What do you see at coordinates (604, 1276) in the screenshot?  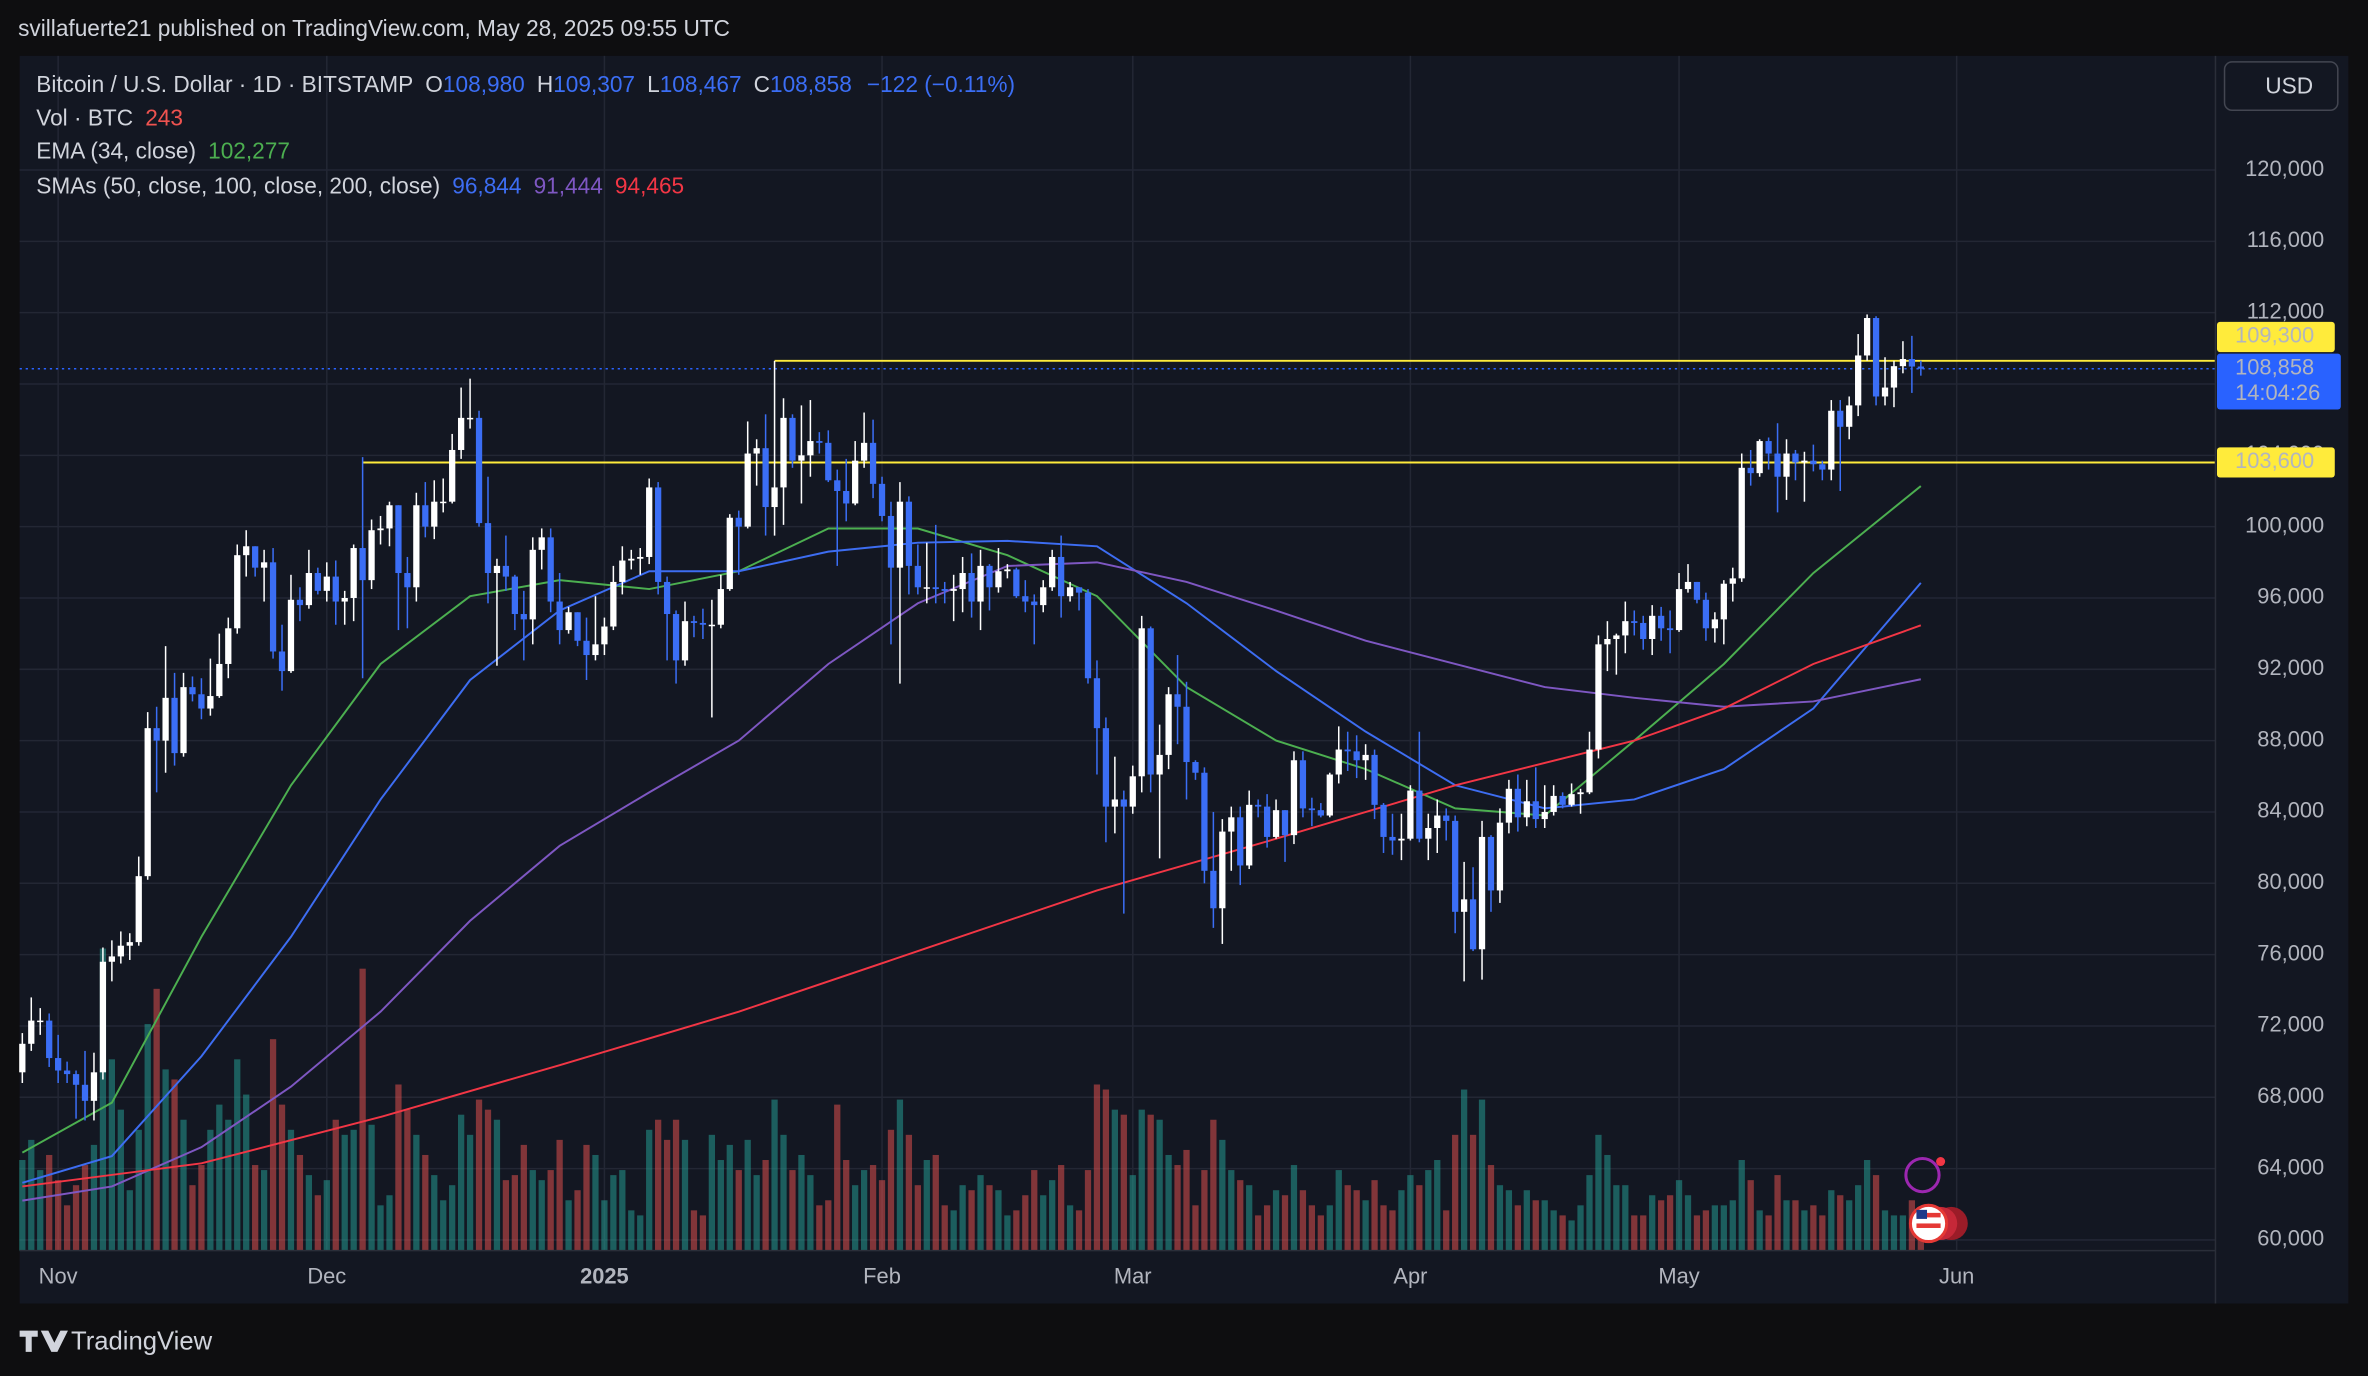 I see `x-tick-label: 2025` at bounding box center [604, 1276].